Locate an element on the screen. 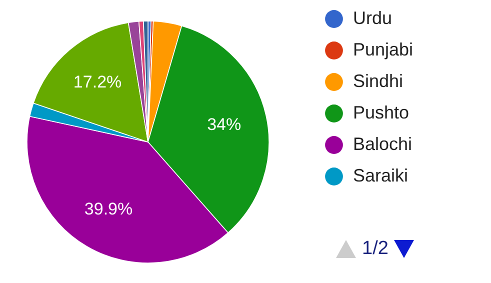 This screenshot has height=283, width=491. legend-label: Punjabi is located at coordinates (383, 50).